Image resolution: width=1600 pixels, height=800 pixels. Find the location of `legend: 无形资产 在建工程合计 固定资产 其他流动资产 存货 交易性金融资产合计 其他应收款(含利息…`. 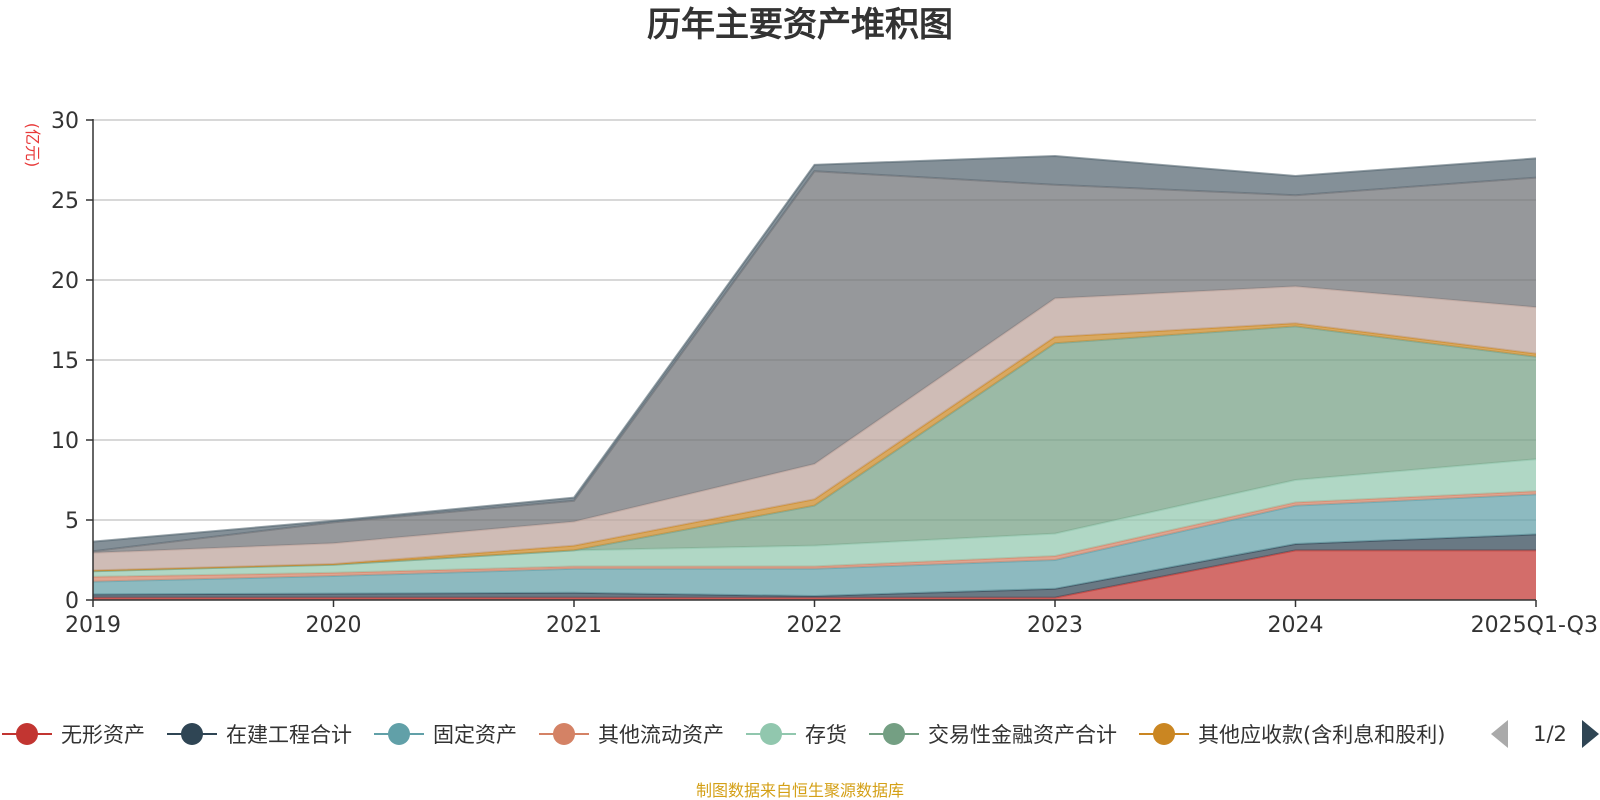

legend: 无形资产 在建工程合计 固定资产 其他流动资产 存货 交易性金融资产合计 其他应收款(含利息… is located at coordinates (723, 735).